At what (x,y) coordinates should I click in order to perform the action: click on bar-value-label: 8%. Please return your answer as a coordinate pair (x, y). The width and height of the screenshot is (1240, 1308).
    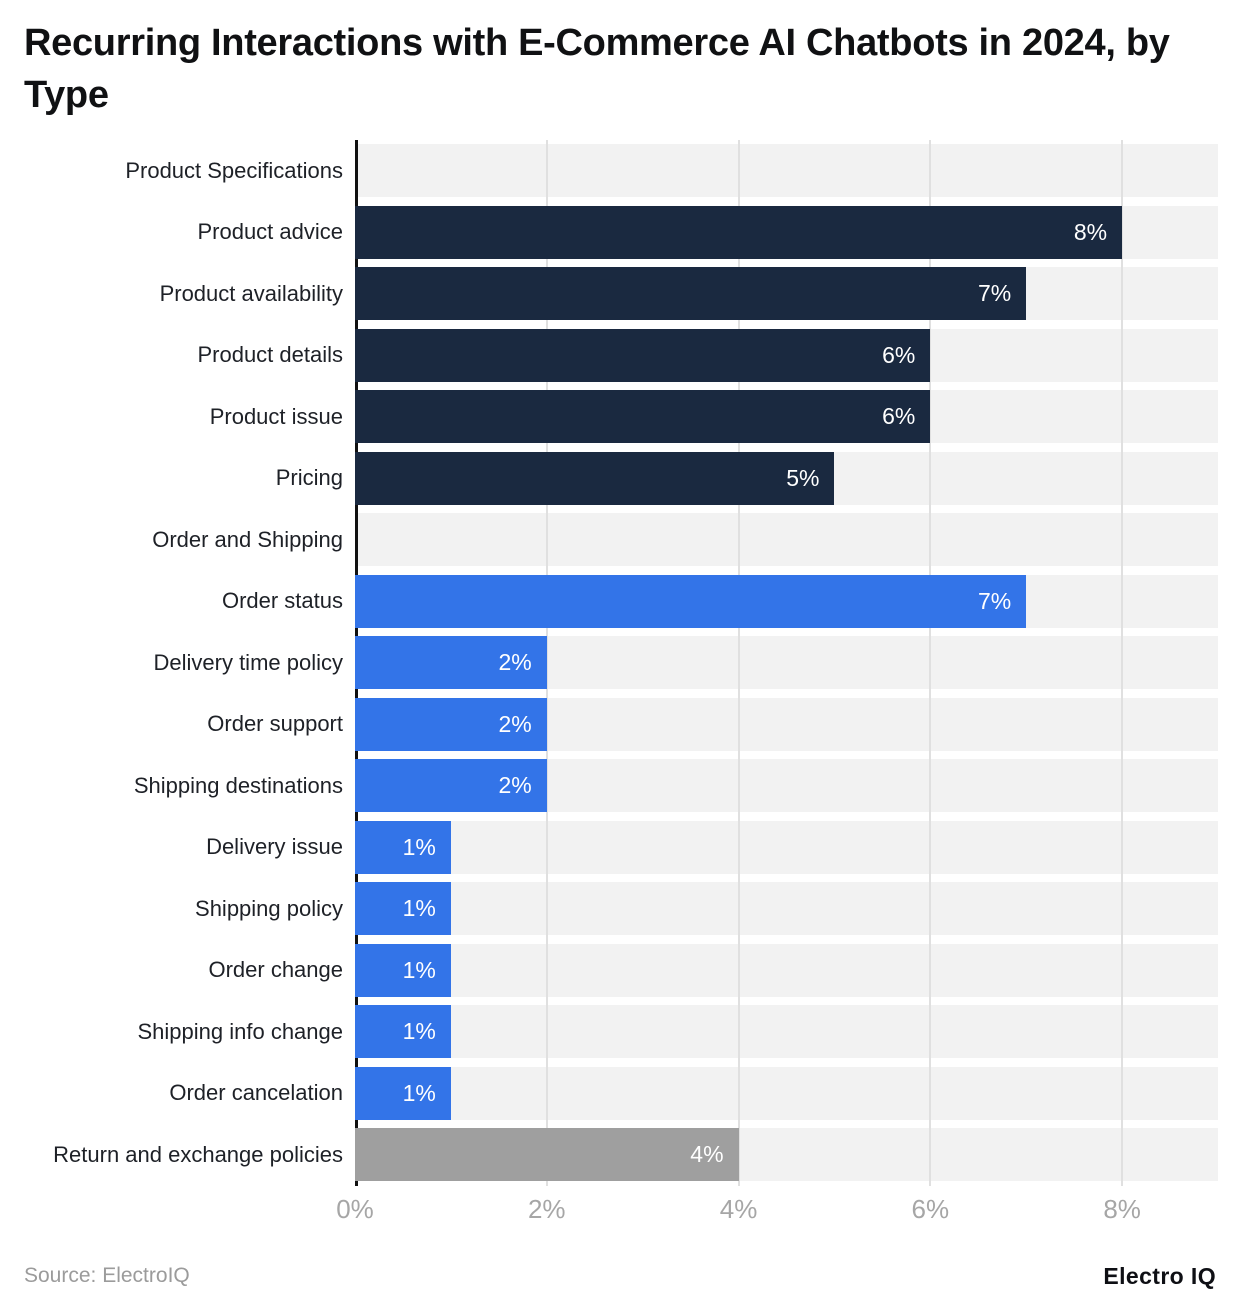
    Looking at the image, I should click on (1090, 231).